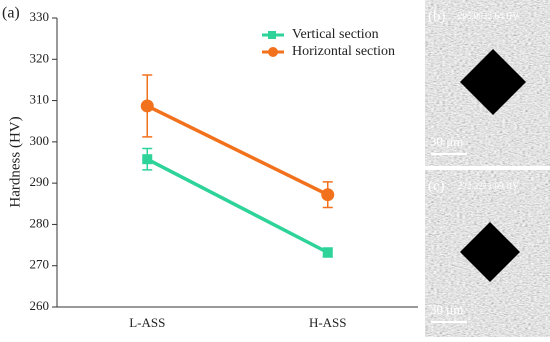 The height and width of the screenshot is (342, 550). Describe the element at coordinates (40, 222) in the screenshot. I see `y-tick-label: 280` at that location.